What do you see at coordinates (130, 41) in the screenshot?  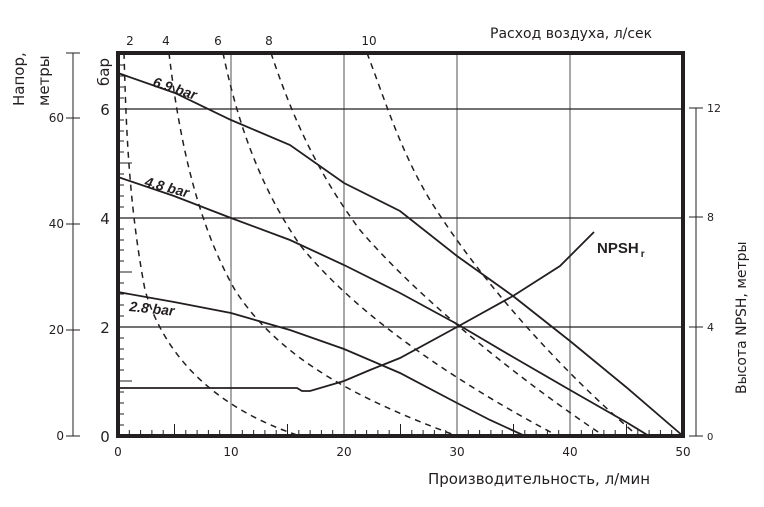 I see `top-tick: 2` at bounding box center [130, 41].